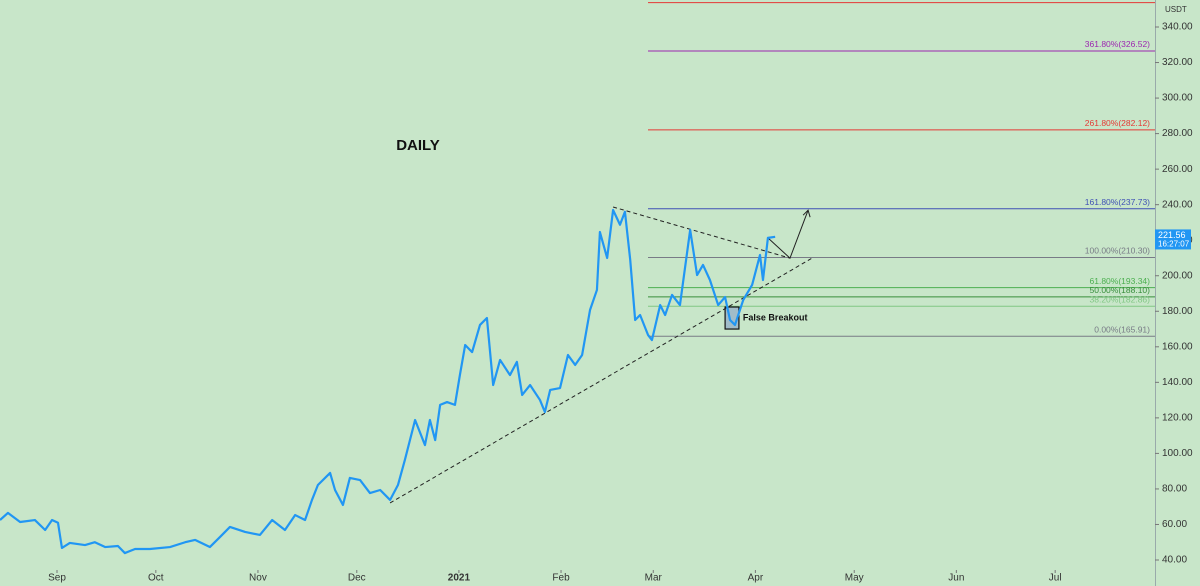 This screenshot has width=1200, height=586. What do you see at coordinates (1117, 123) in the screenshot?
I see `fib-label: 261.80%(282.12)` at bounding box center [1117, 123].